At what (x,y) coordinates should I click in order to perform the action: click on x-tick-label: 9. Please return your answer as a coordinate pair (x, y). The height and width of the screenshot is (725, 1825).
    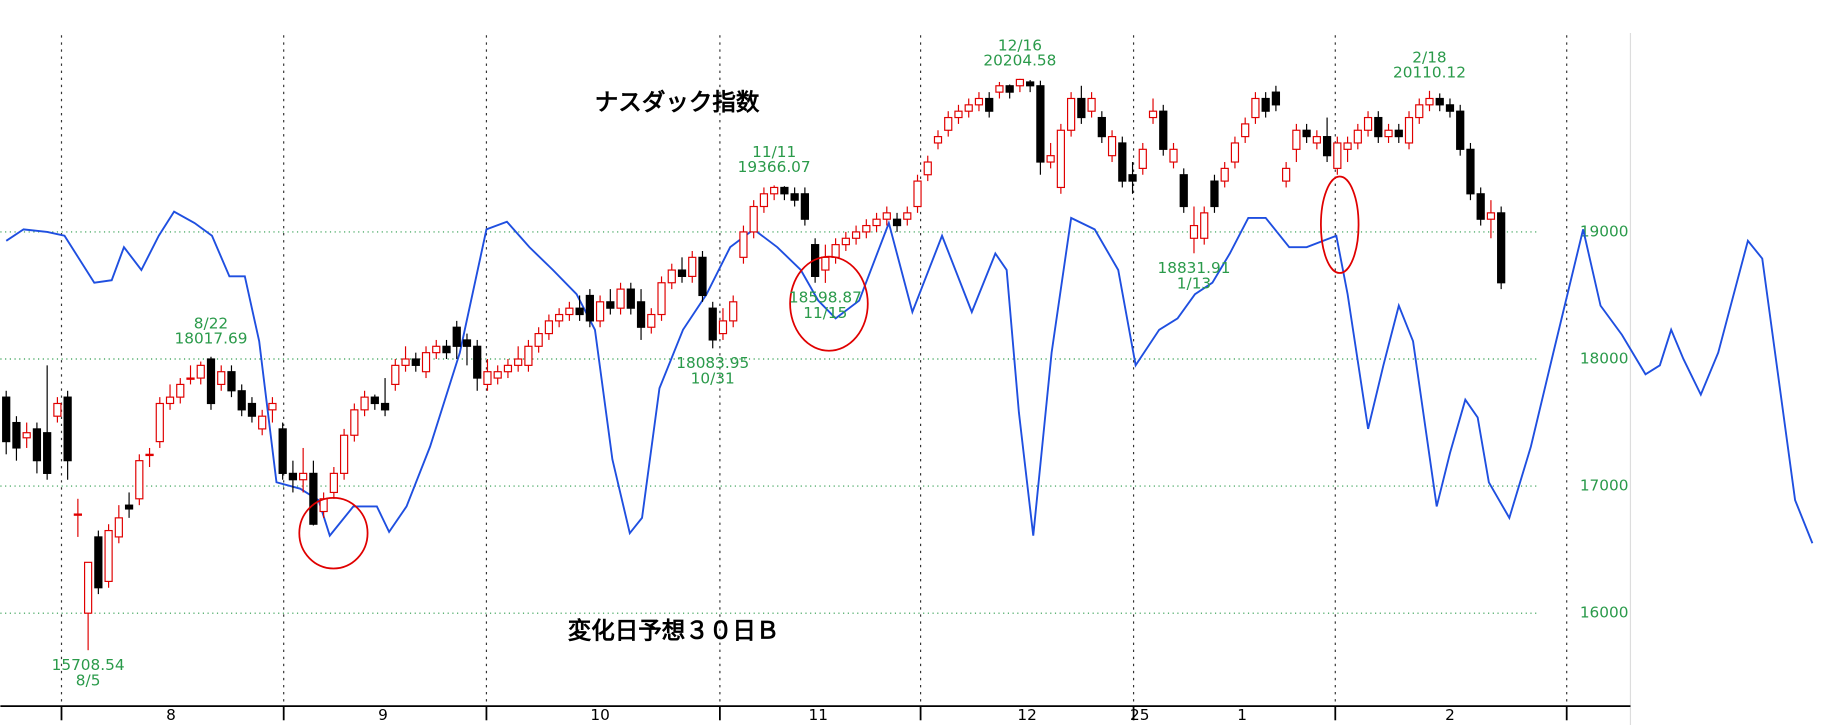
    Looking at the image, I should click on (383, 715).